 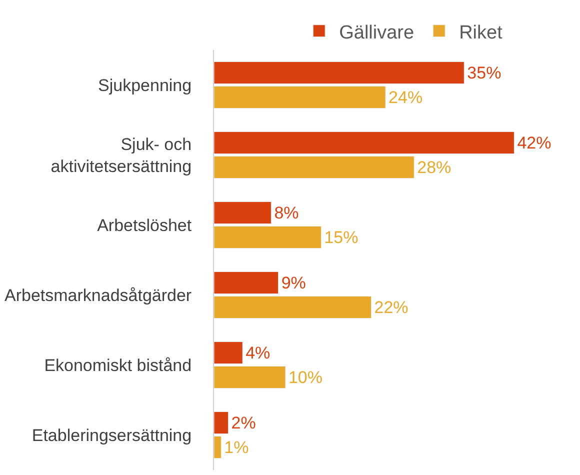 What do you see at coordinates (405, 97) in the screenshot?
I see `data-label: 24%` at bounding box center [405, 97].